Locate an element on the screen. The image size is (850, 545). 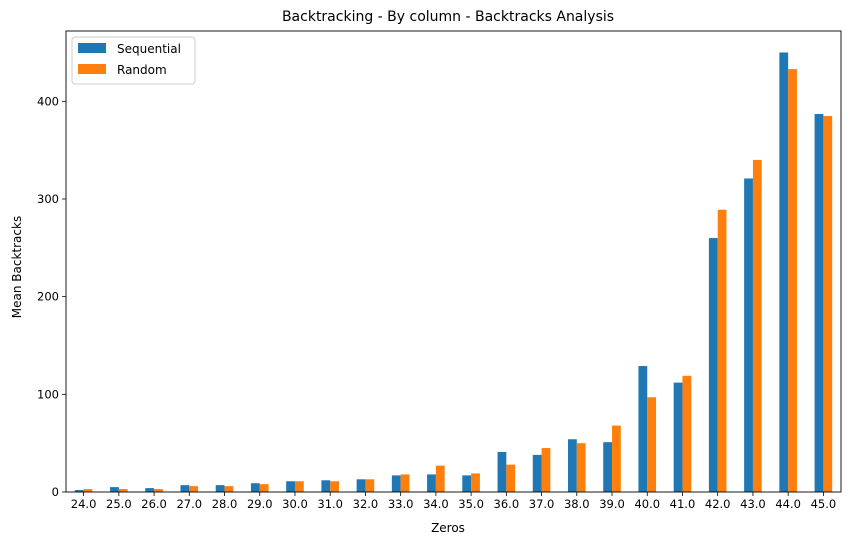
bar-sequential-32.0 is located at coordinates (361, 485).